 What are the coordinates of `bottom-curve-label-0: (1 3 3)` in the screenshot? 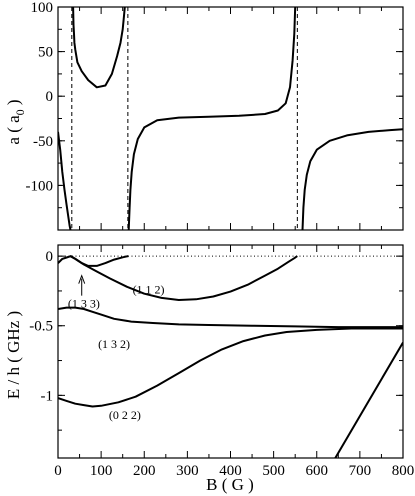 It's located at (84, 304).